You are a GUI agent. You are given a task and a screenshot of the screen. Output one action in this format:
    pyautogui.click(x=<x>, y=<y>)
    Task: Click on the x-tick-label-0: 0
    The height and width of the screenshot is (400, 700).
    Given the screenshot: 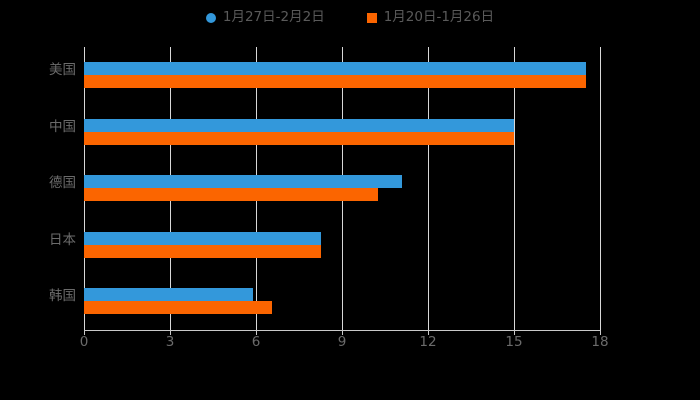 What is the action you would take?
    pyautogui.click(x=84, y=342)
    